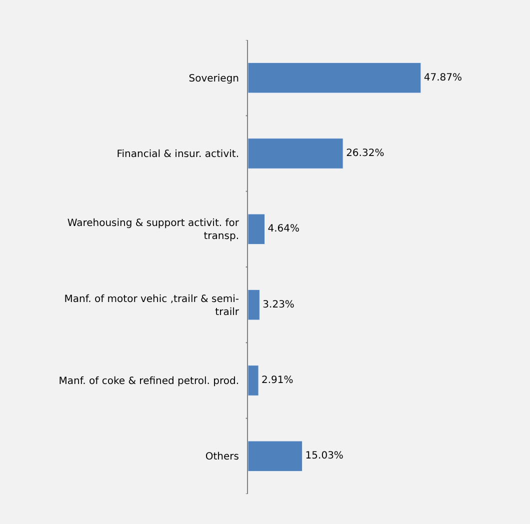 This screenshot has height=524, width=530. Describe the element at coordinates (443, 78) in the screenshot. I see `data-label: 47.87%` at that location.